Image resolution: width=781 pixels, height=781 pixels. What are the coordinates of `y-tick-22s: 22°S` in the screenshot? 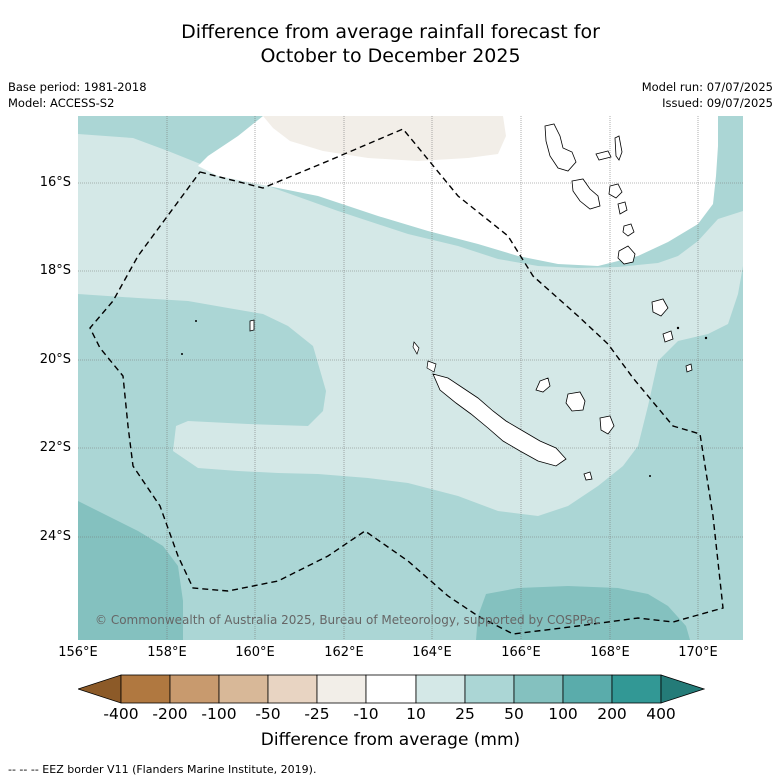 It's located at (55, 447).